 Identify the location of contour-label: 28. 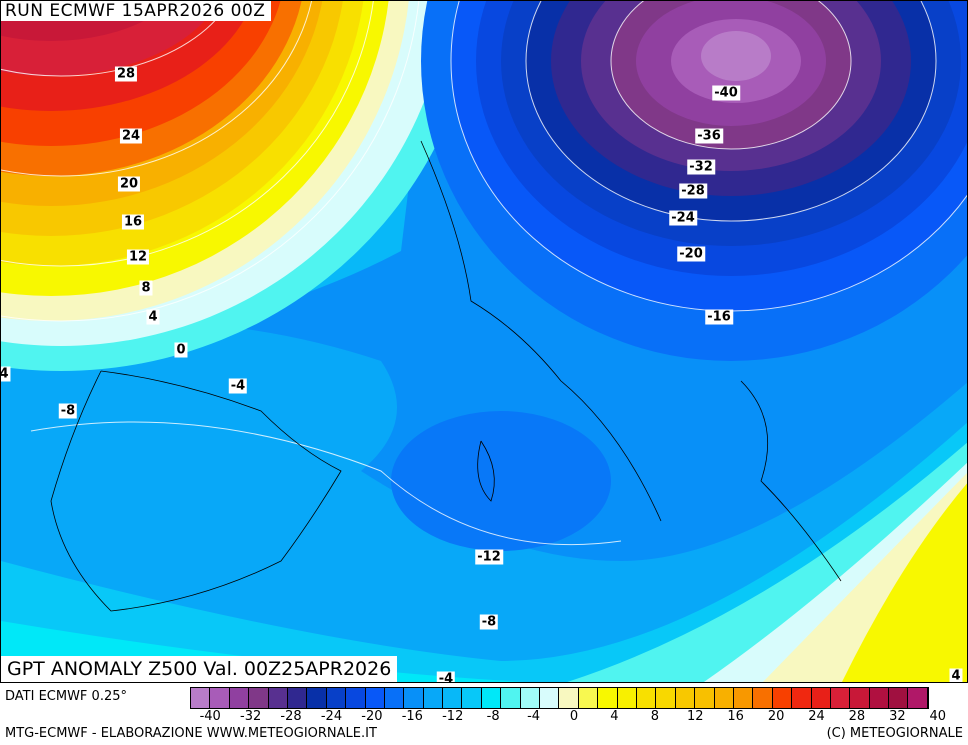
(126, 74).